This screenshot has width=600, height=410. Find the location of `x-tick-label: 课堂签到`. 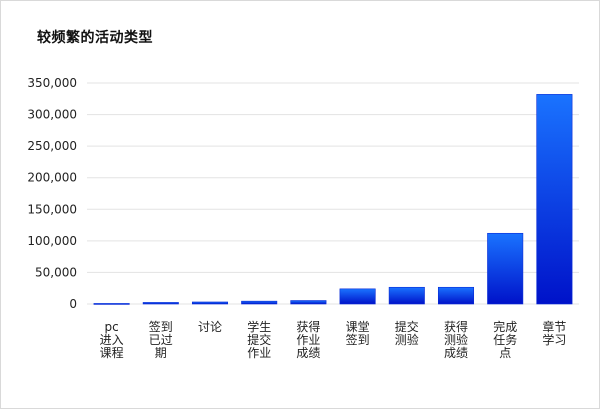

x-tick-label: 课堂签到 is located at coordinates (358, 333).